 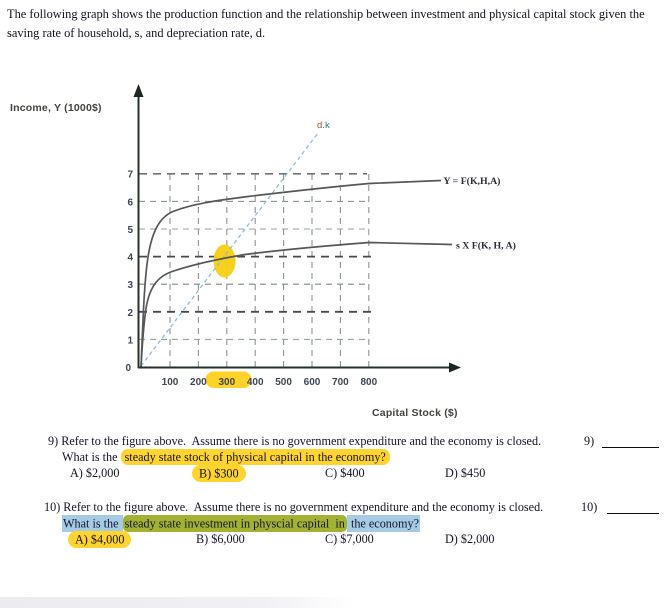 What do you see at coordinates (138, 90) in the screenshot?
I see `y-axis-arrow-icon` at bounding box center [138, 90].